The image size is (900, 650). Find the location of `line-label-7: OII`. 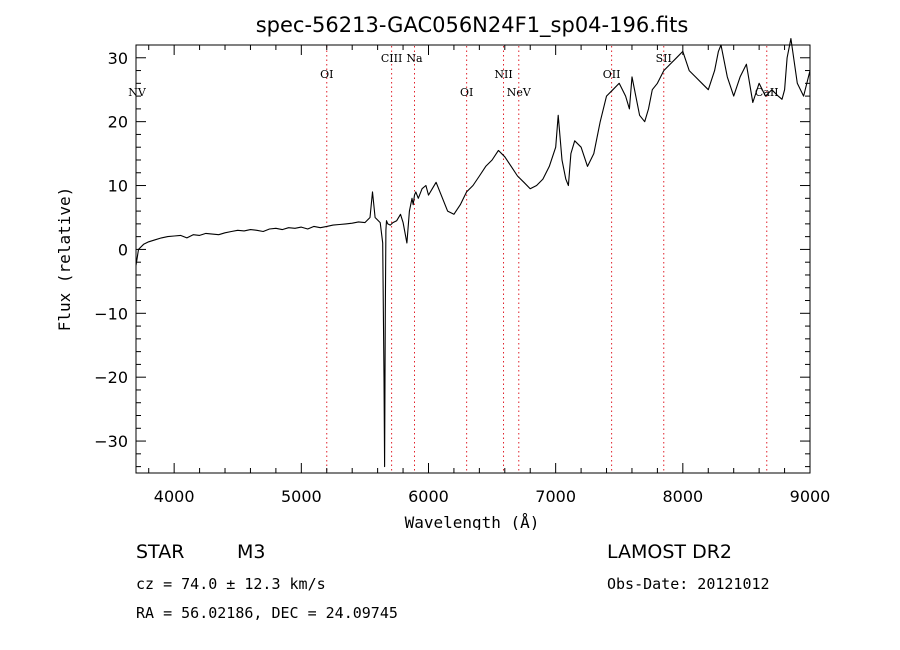

line-label-7: OII is located at coordinates (612, 74).